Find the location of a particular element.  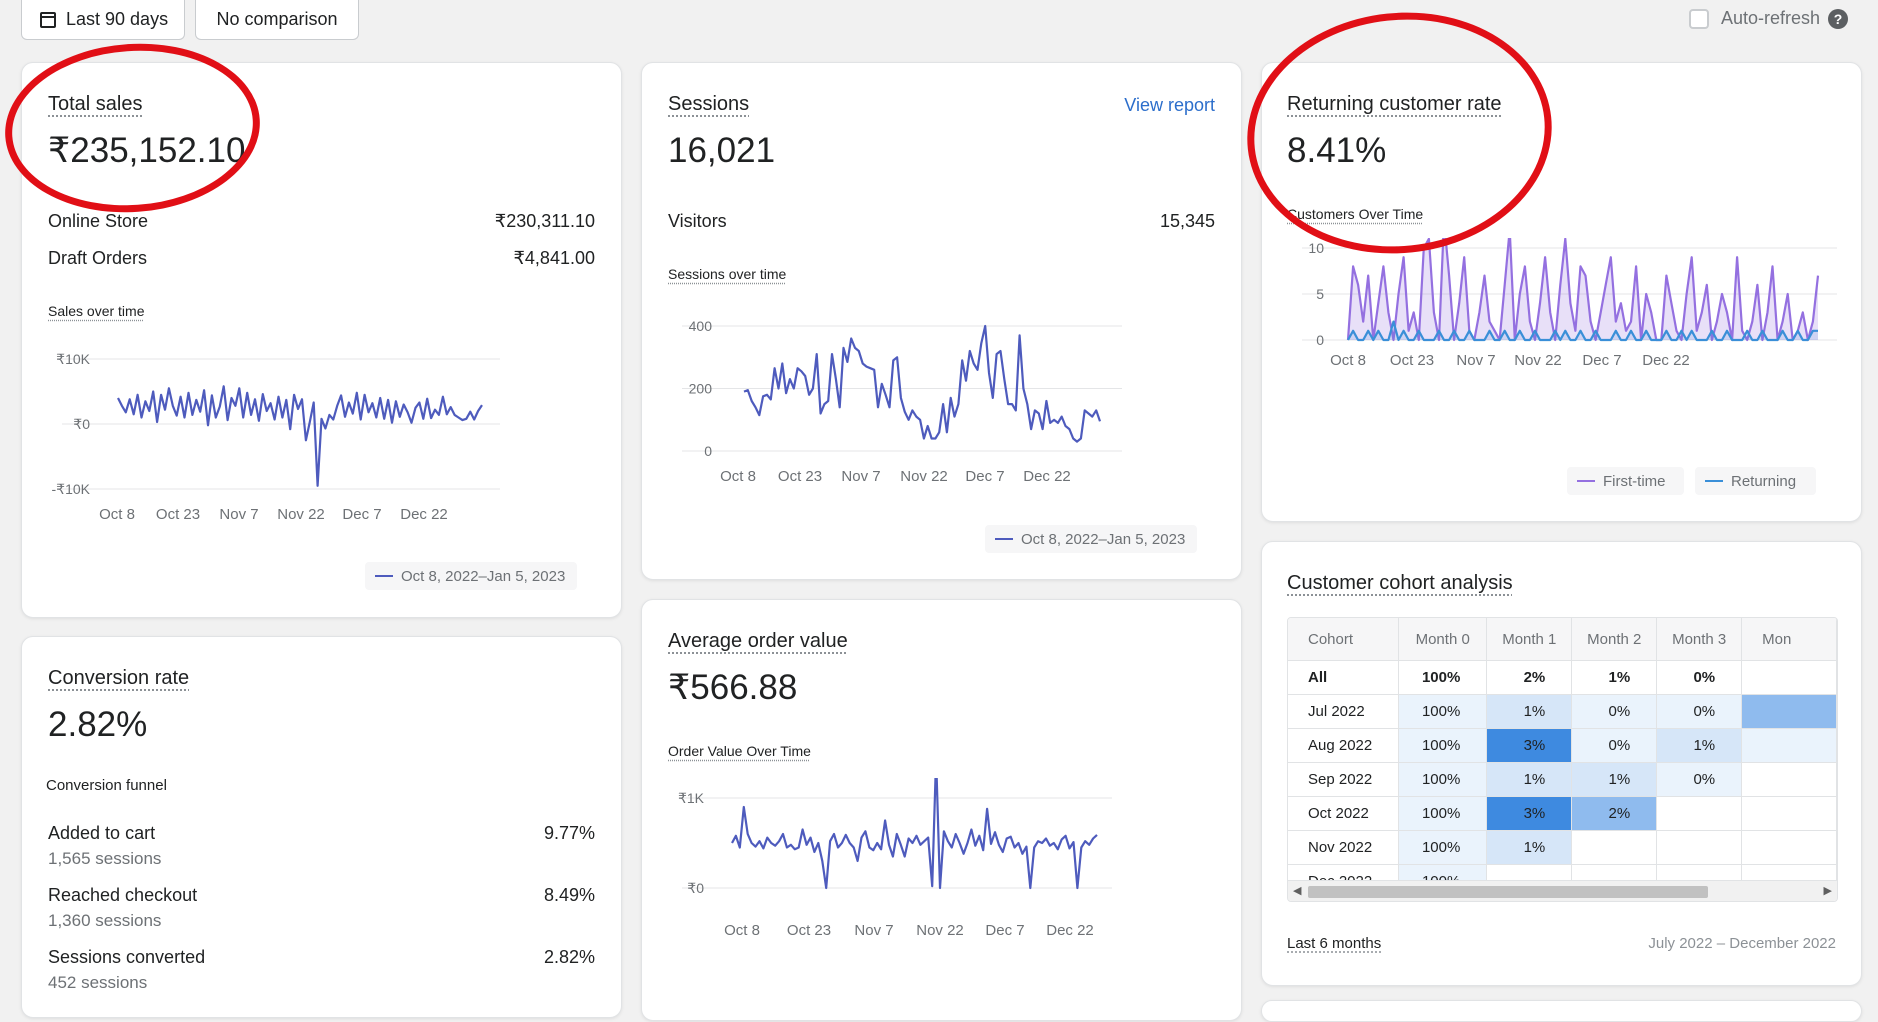

comparison-button: No comparison is located at coordinates (277, 20).